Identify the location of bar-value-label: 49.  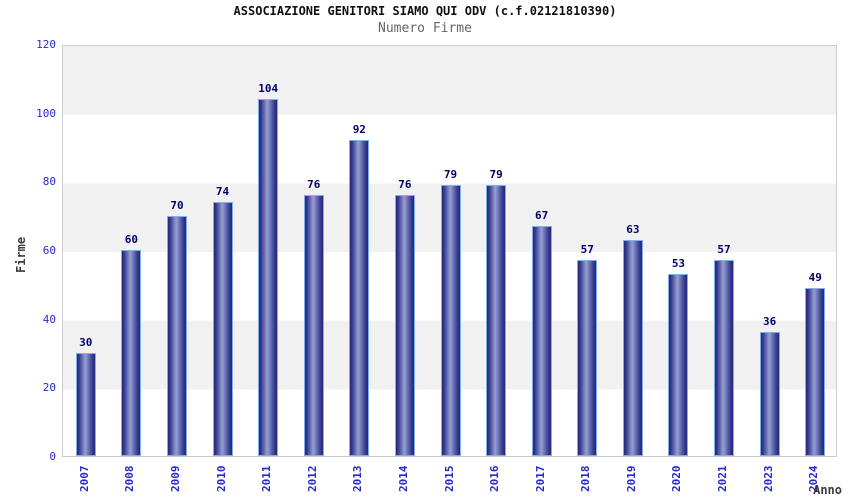
(815, 277).